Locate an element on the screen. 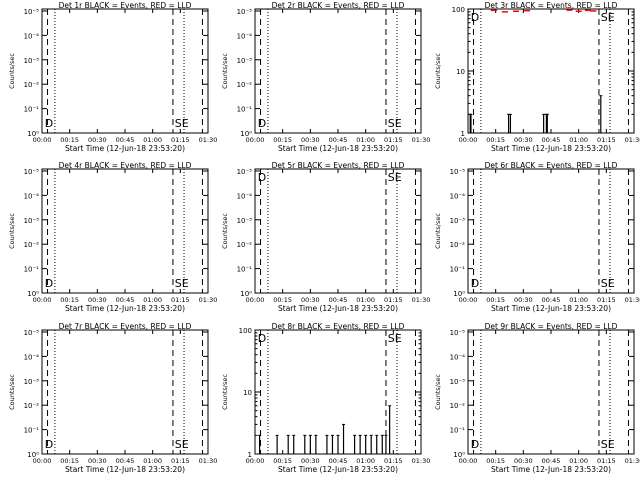  chart-title: Det 3r BLACK = Events, RED = LLD is located at coordinates (551, 5).